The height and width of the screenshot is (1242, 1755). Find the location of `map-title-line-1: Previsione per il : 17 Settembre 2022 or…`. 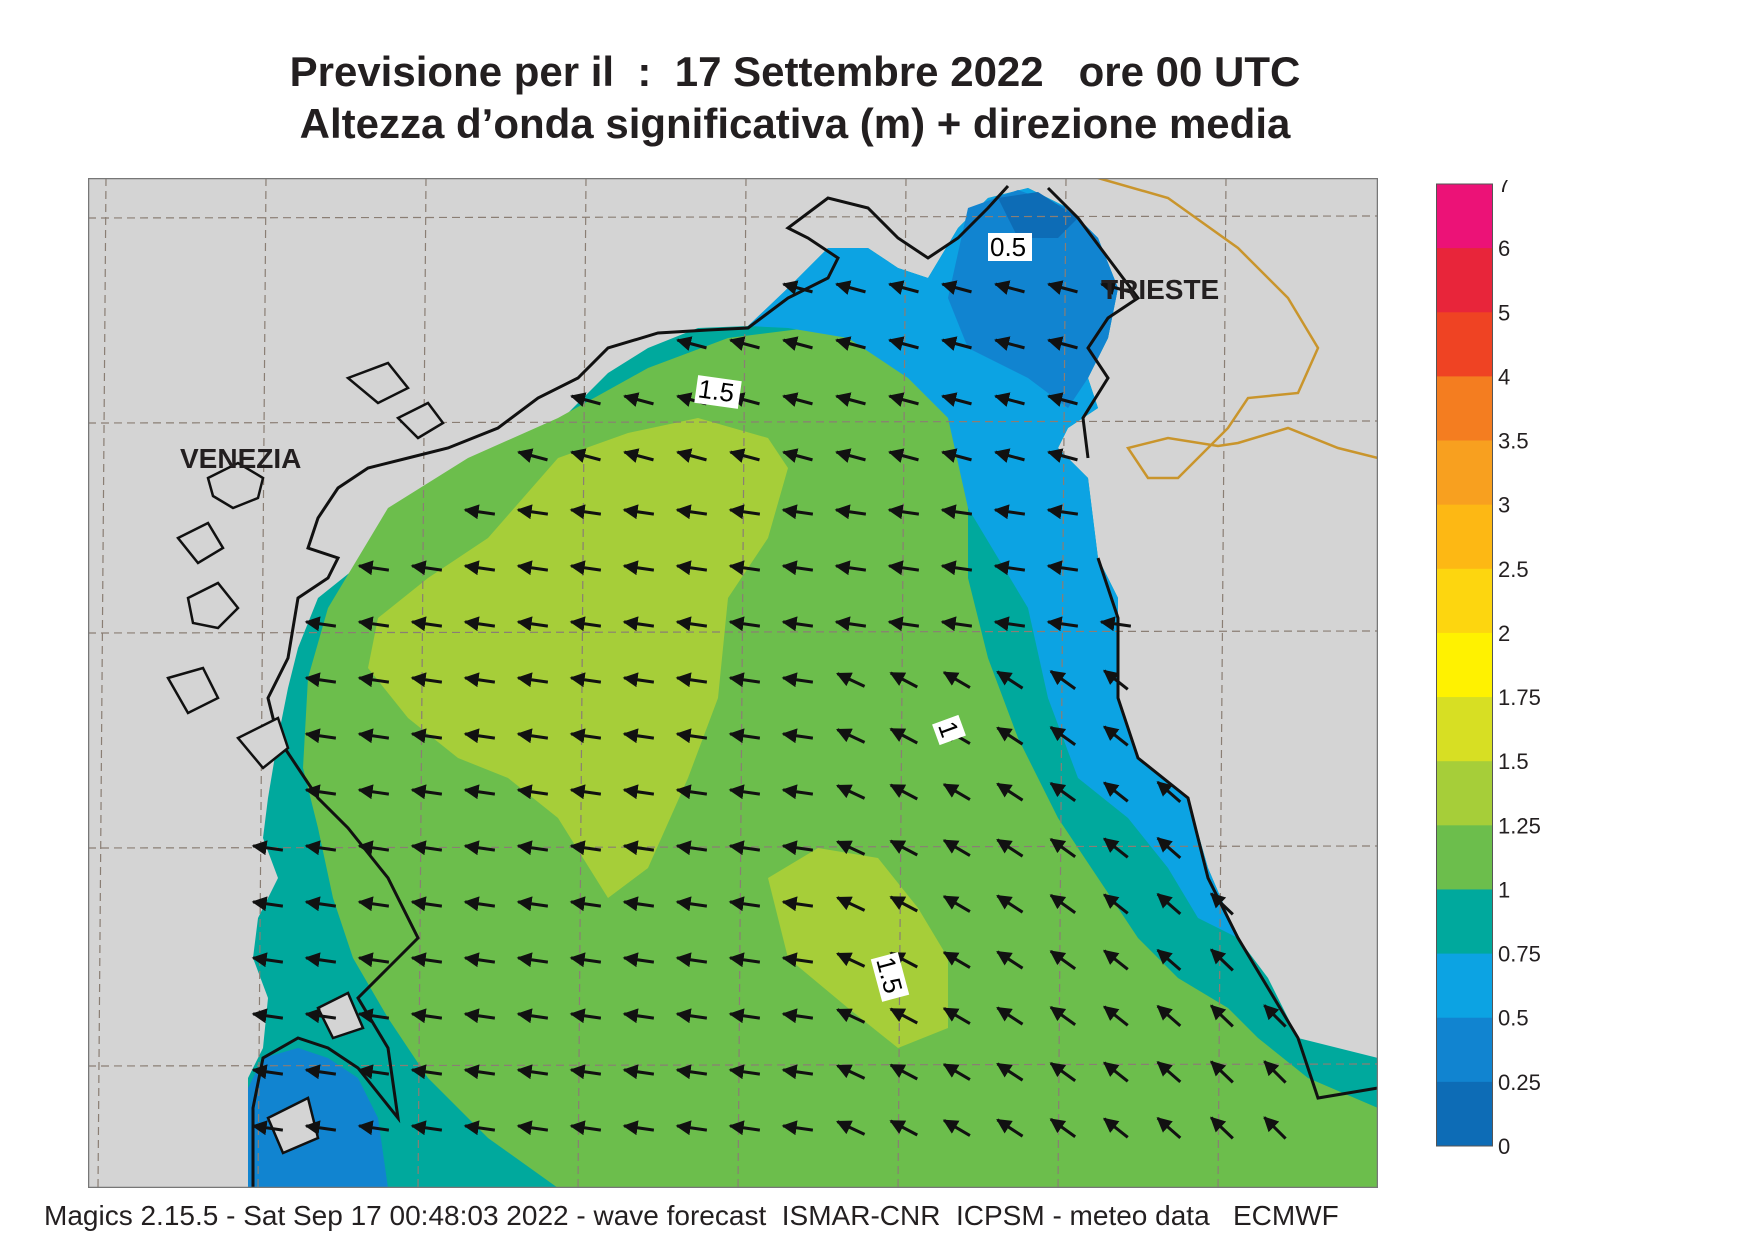

map-title-line-1: Previsione per il : 17 Settembre 2022 or… is located at coordinates (795, 71).